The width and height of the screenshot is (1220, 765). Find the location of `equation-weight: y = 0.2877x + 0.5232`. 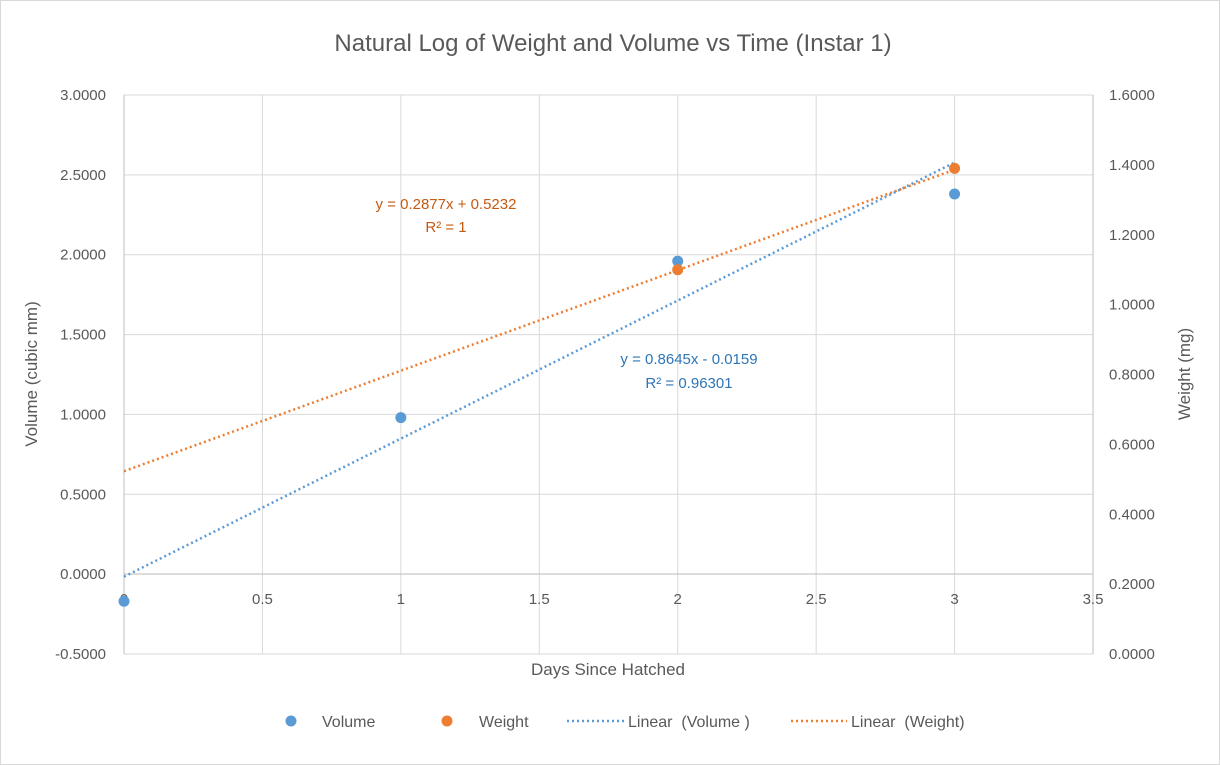

equation-weight: y = 0.2877x + 0.5232 is located at coordinates (446, 204).